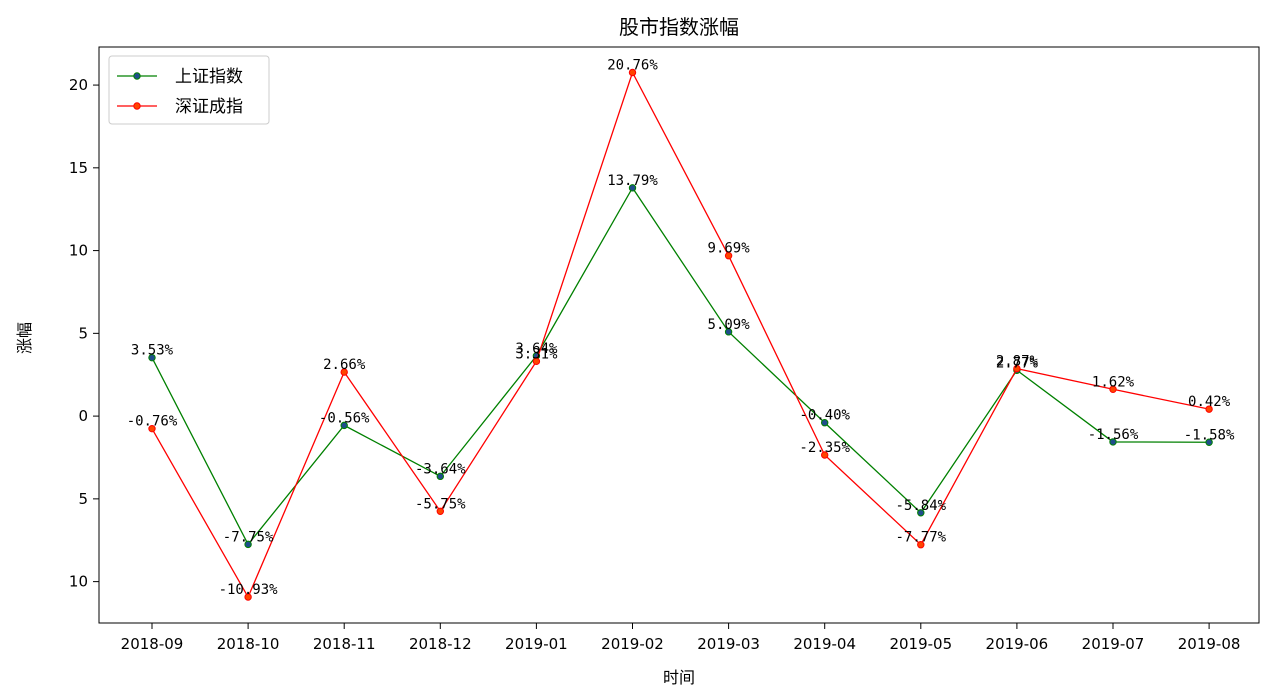 The image size is (1279, 700). Describe the element at coordinates (679, 677) in the screenshot. I see `x-axis-label: 时间` at that location.